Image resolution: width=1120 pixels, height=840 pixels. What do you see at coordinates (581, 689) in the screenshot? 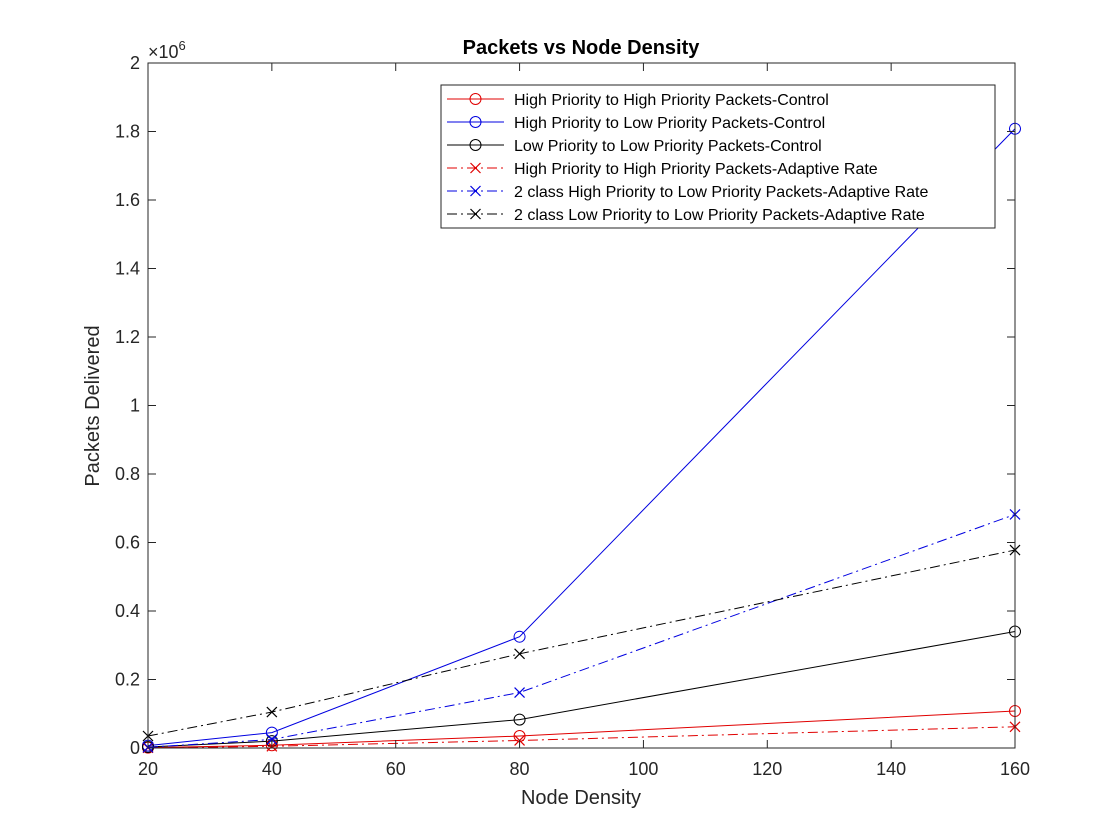
I see `series-3-line` at bounding box center [581, 689].